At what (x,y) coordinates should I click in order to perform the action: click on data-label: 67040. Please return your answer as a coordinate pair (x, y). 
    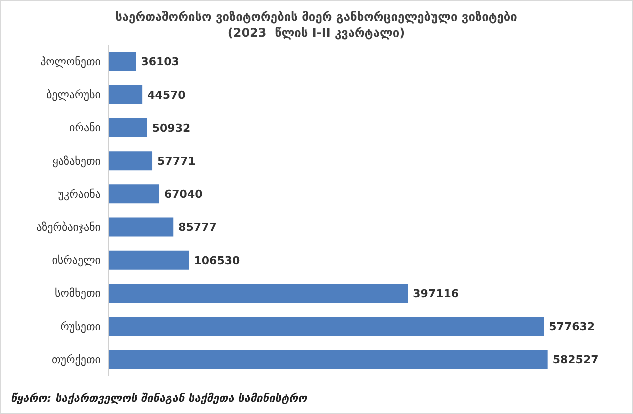
    Looking at the image, I should click on (184, 195).